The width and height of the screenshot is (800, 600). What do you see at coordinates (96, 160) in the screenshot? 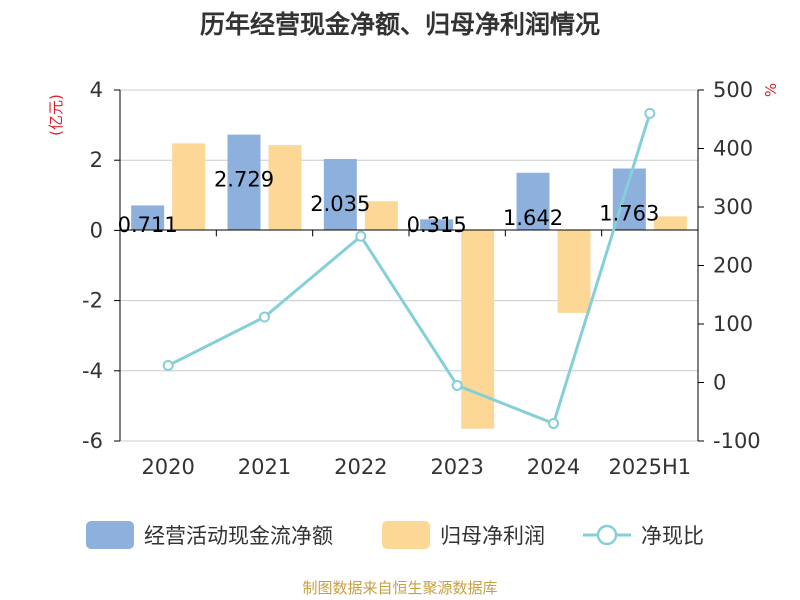
I see `y-left-tick-label: 2` at bounding box center [96, 160].